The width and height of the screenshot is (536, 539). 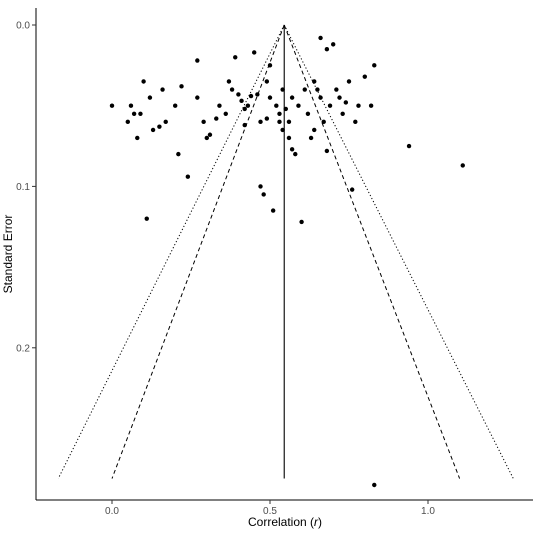 What do you see at coordinates (23, 348) in the screenshot?
I see `y-tick-label: 0.2` at bounding box center [23, 348].